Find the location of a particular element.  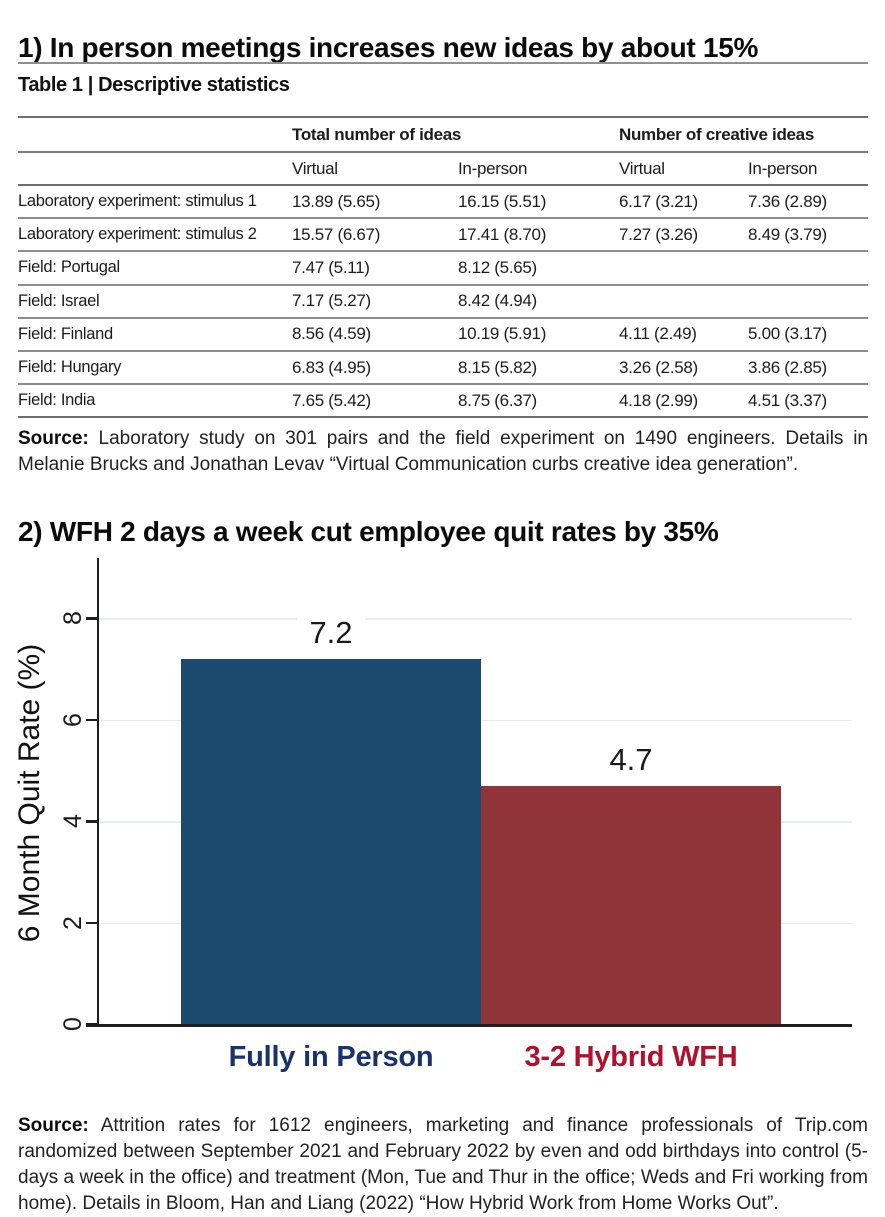

table-cell: 7.17 (5.27) is located at coordinates (331, 301).